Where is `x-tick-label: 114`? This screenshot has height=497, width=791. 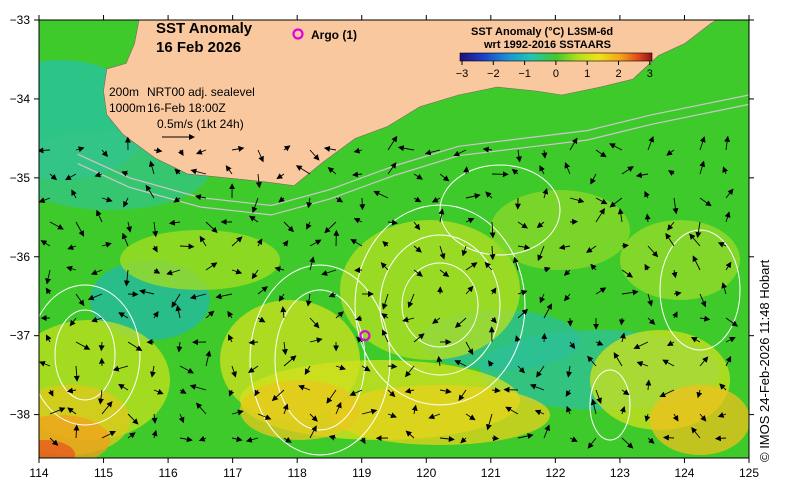
x-tick-label: 114 is located at coordinates (38, 473).